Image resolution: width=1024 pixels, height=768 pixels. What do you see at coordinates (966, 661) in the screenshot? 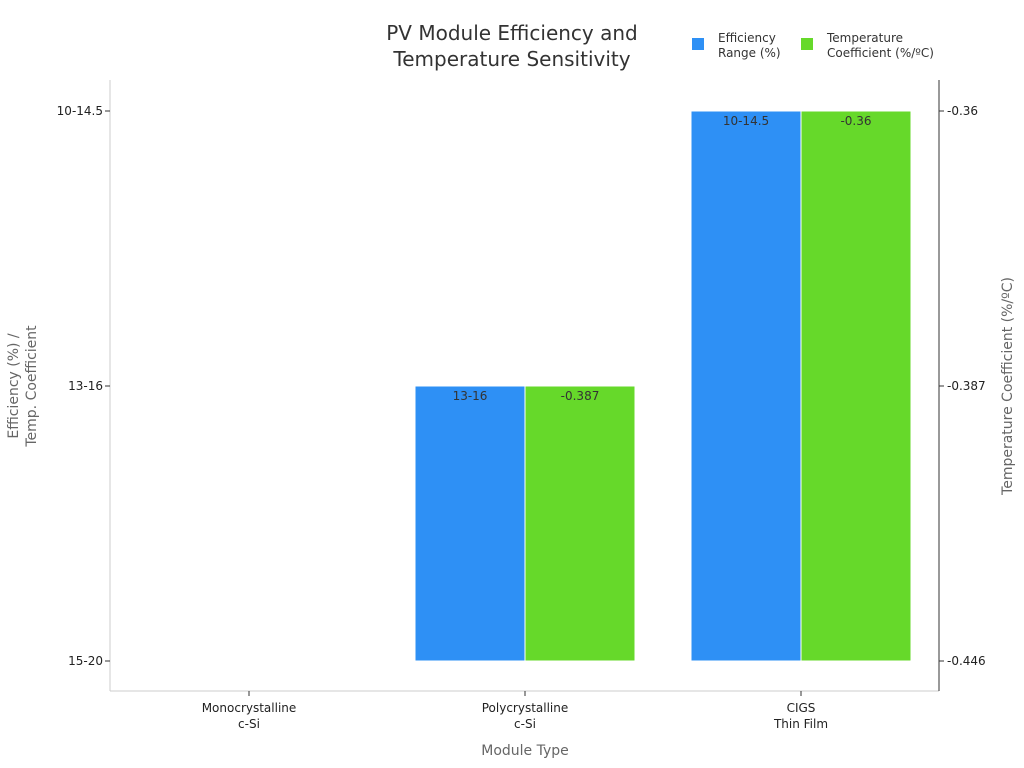
I see `right-tick-label: -0.446` at bounding box center [966, 661].